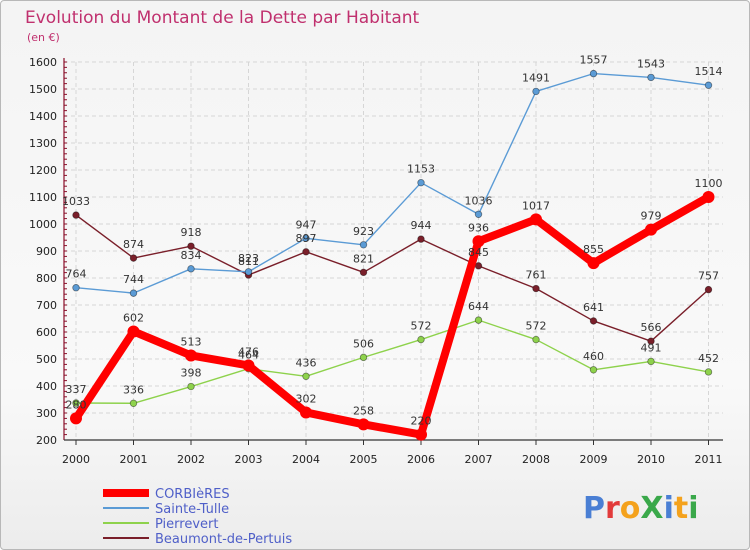 Image resolution: width=750 pixels, height=550 pixels. What do you see at coordinates (708, 276) in the screenshot?
I see `data-label-beaumont-de-pertuis: 757` at bounding box center [708, 276].